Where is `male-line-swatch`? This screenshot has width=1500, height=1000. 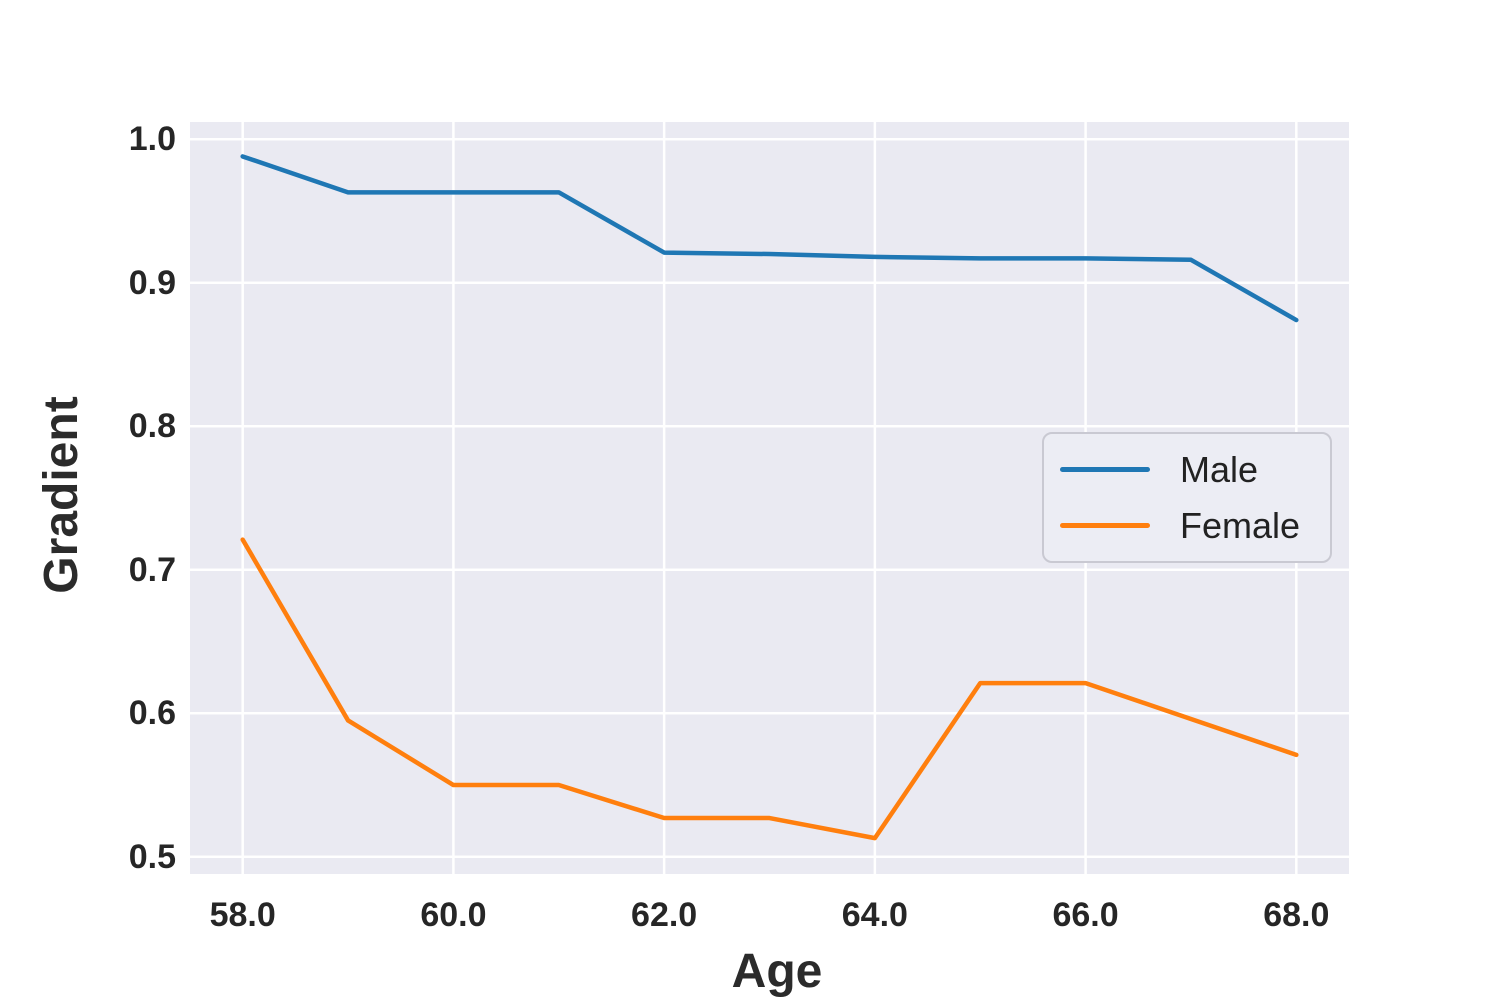
male-line-swatch is located at coordinates (1105, 469).